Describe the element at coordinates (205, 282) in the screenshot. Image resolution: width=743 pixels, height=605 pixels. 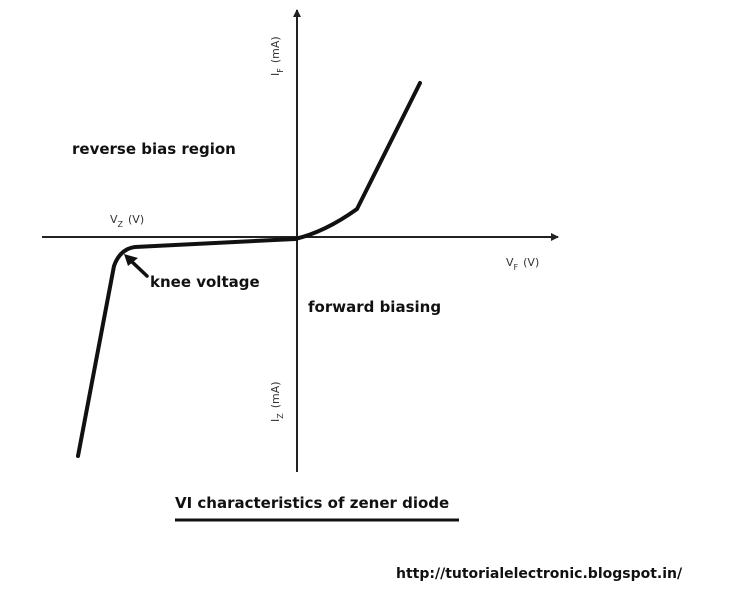
I see `knee-voltage-label: knee voltage` at that location.